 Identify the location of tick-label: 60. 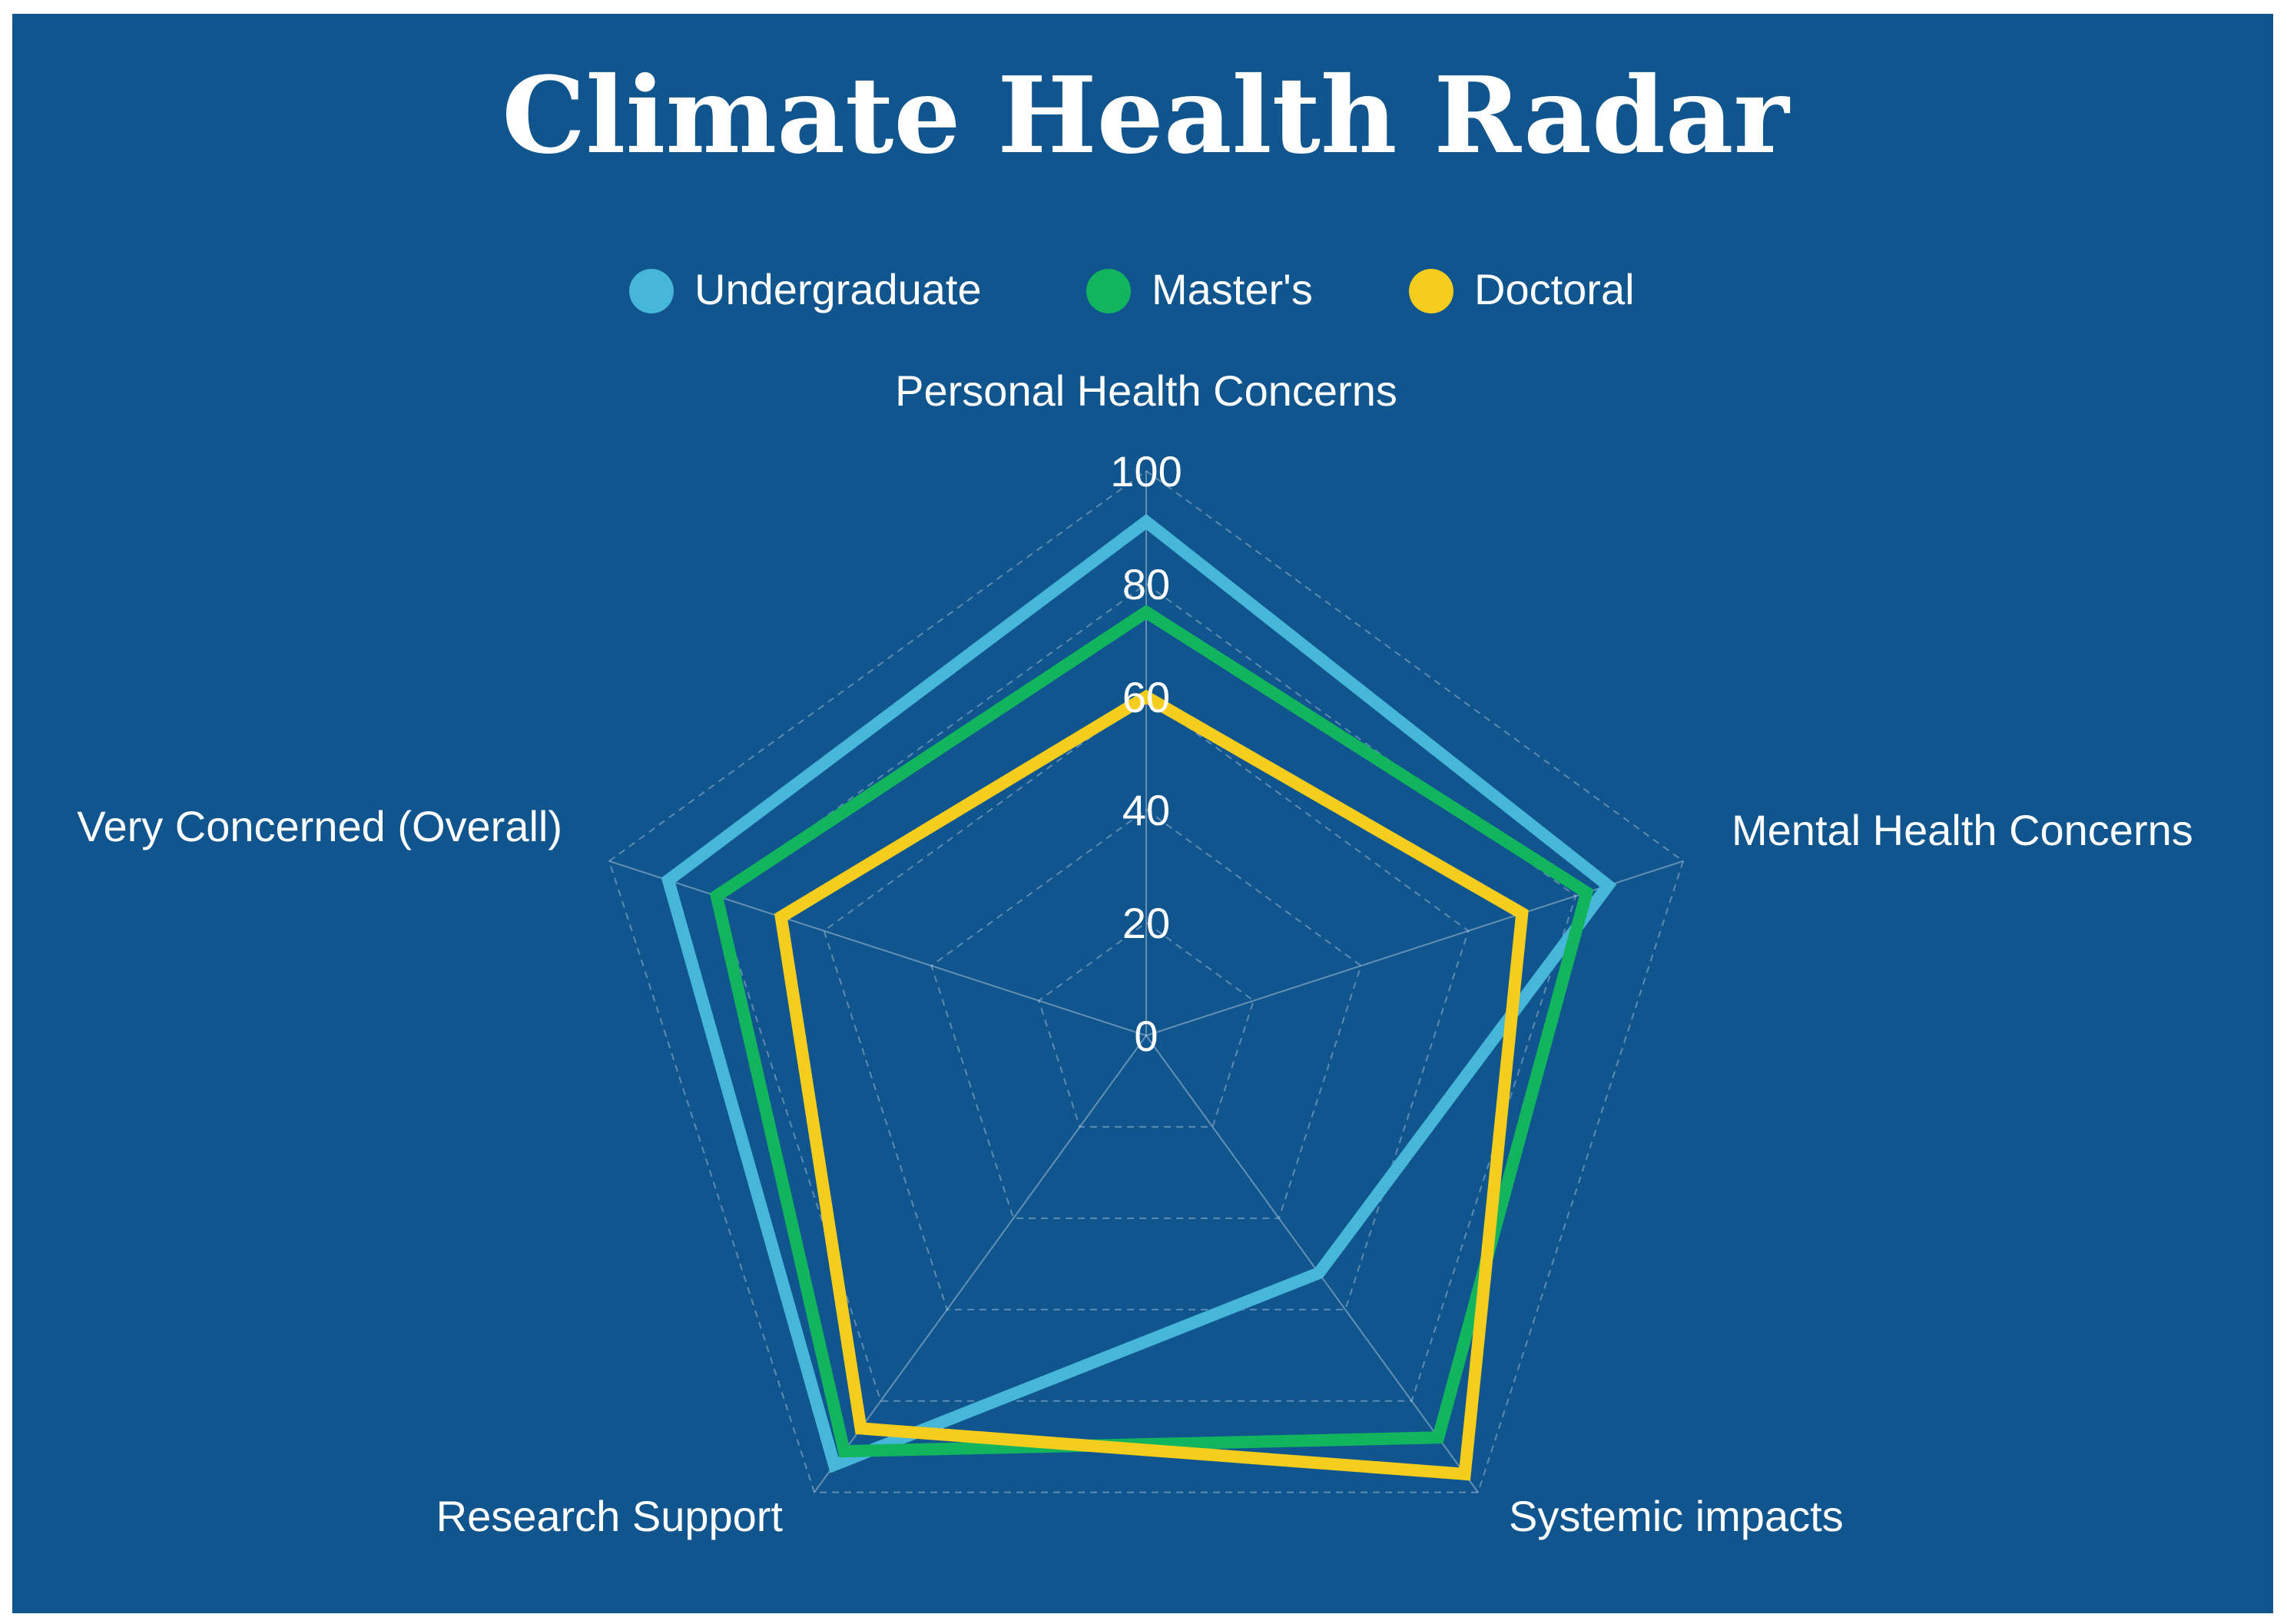
(1146, 697).